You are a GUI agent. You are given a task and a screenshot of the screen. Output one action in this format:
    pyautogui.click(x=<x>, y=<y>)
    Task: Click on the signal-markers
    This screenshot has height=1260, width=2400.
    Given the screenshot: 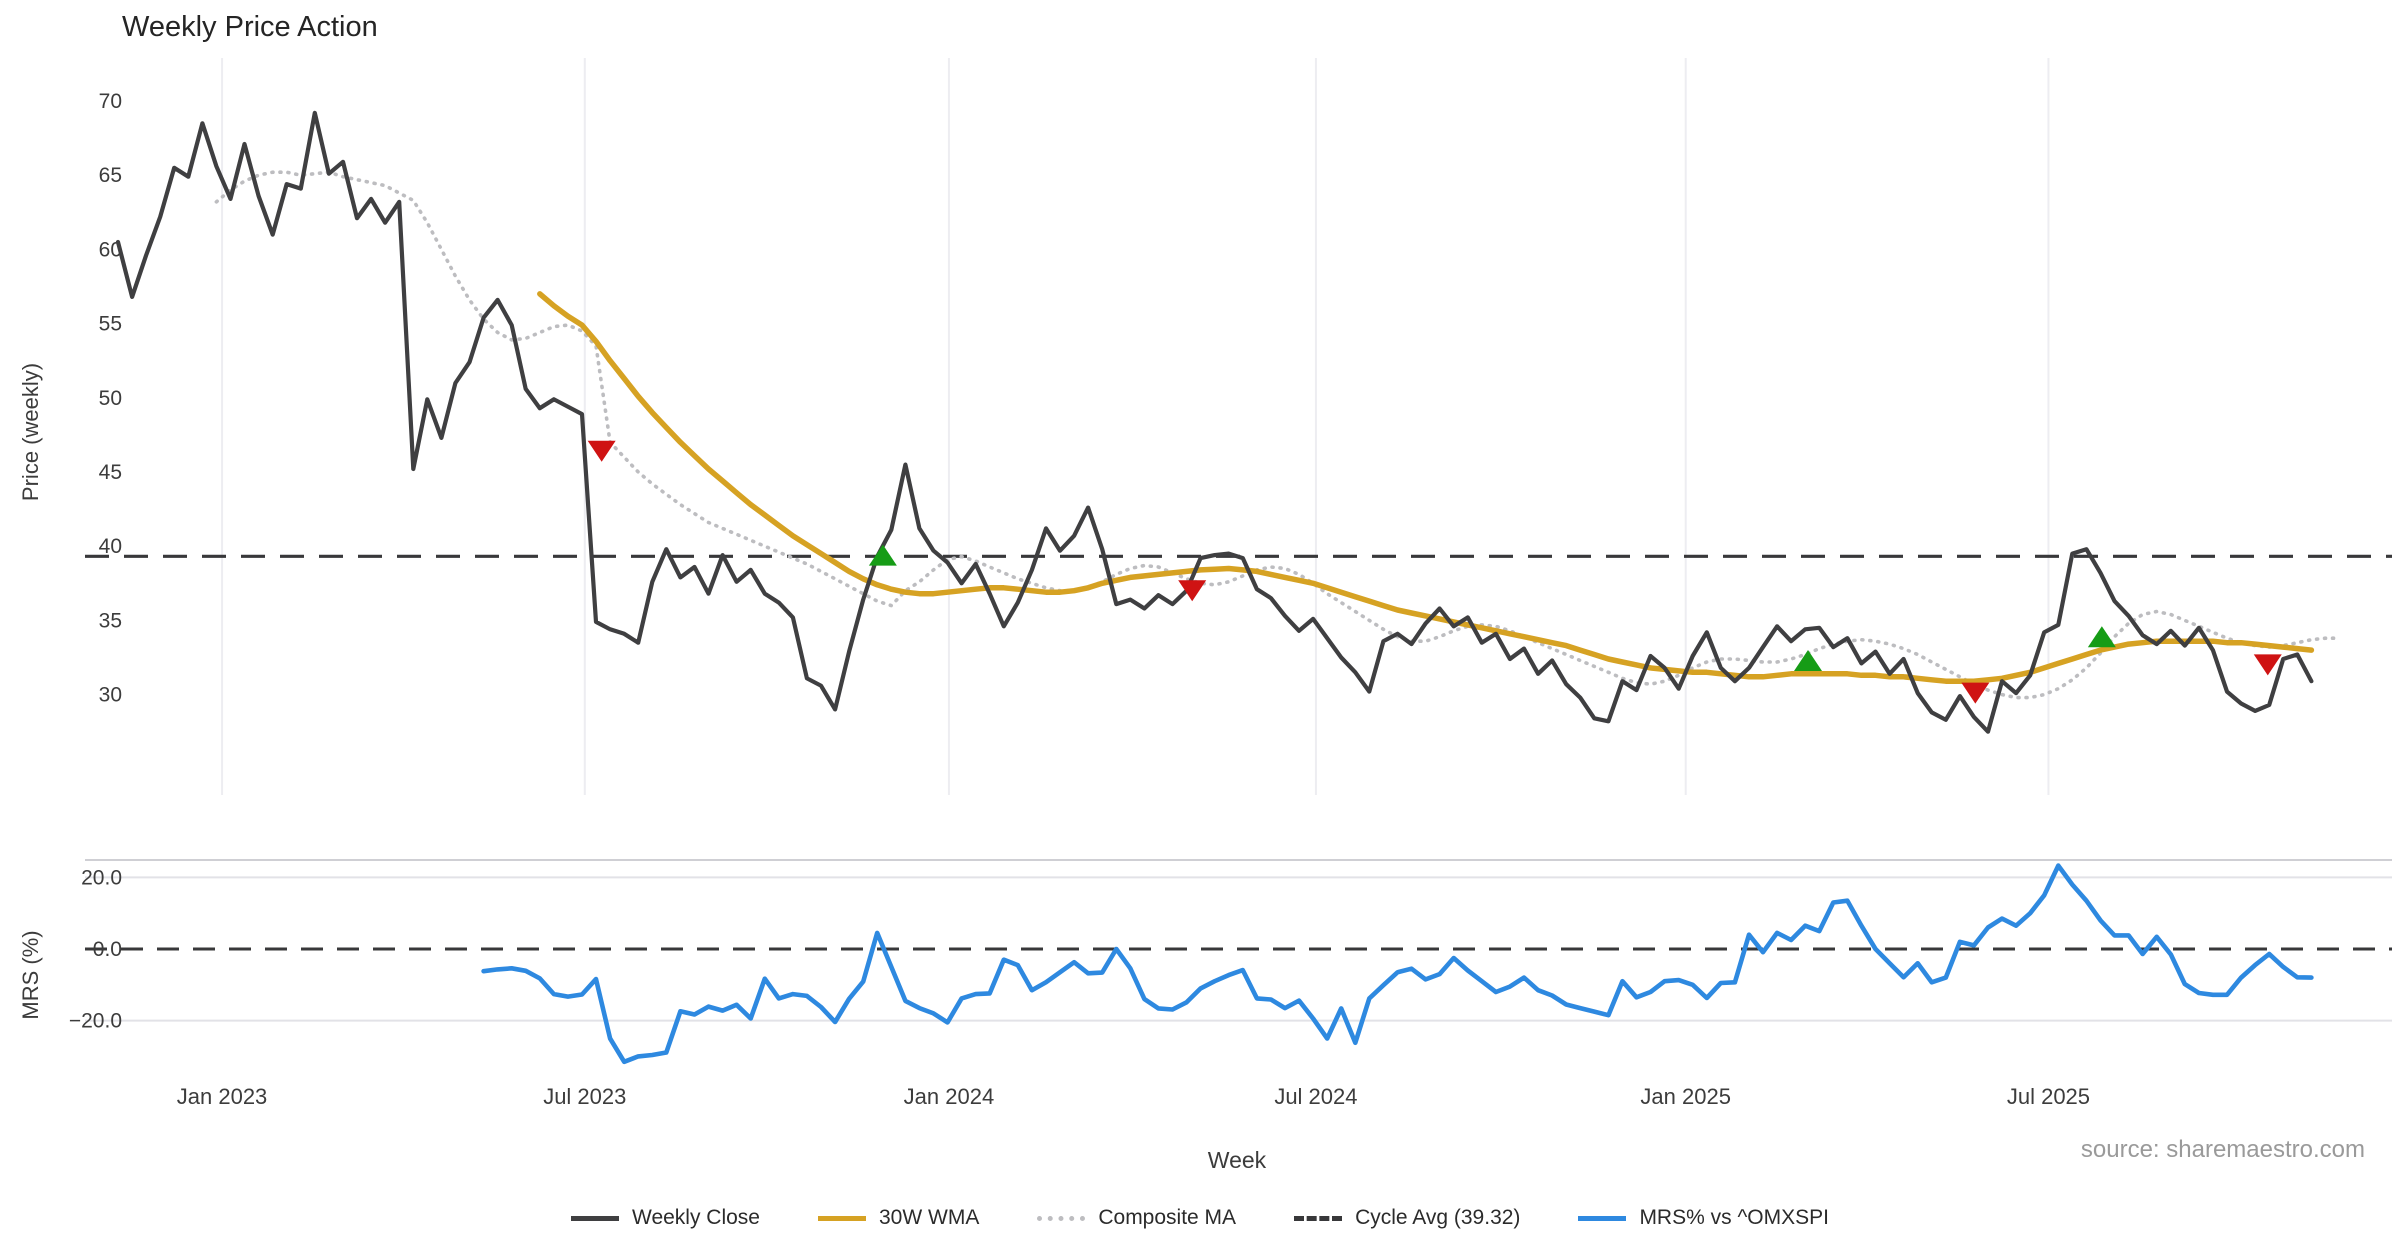 What is the action you would take?
    pyautogui.click(x=1434, y=572)
    